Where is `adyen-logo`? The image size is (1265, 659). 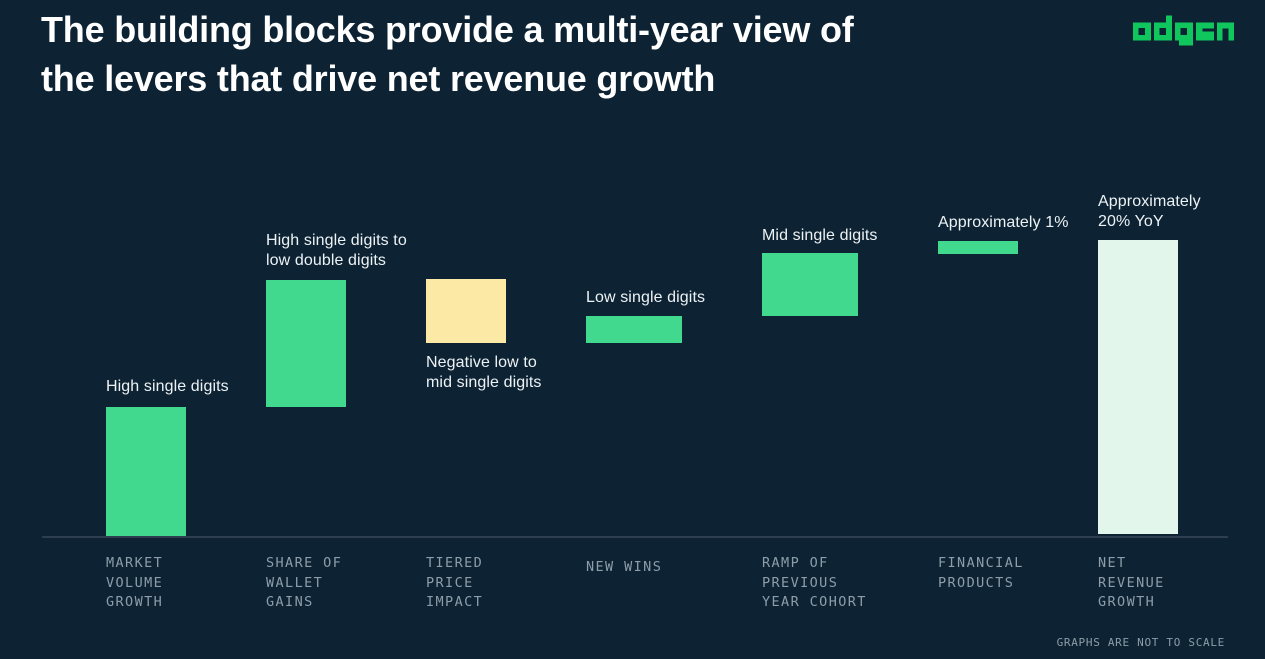
adyen-logo is located at coordinates (1183, 30).